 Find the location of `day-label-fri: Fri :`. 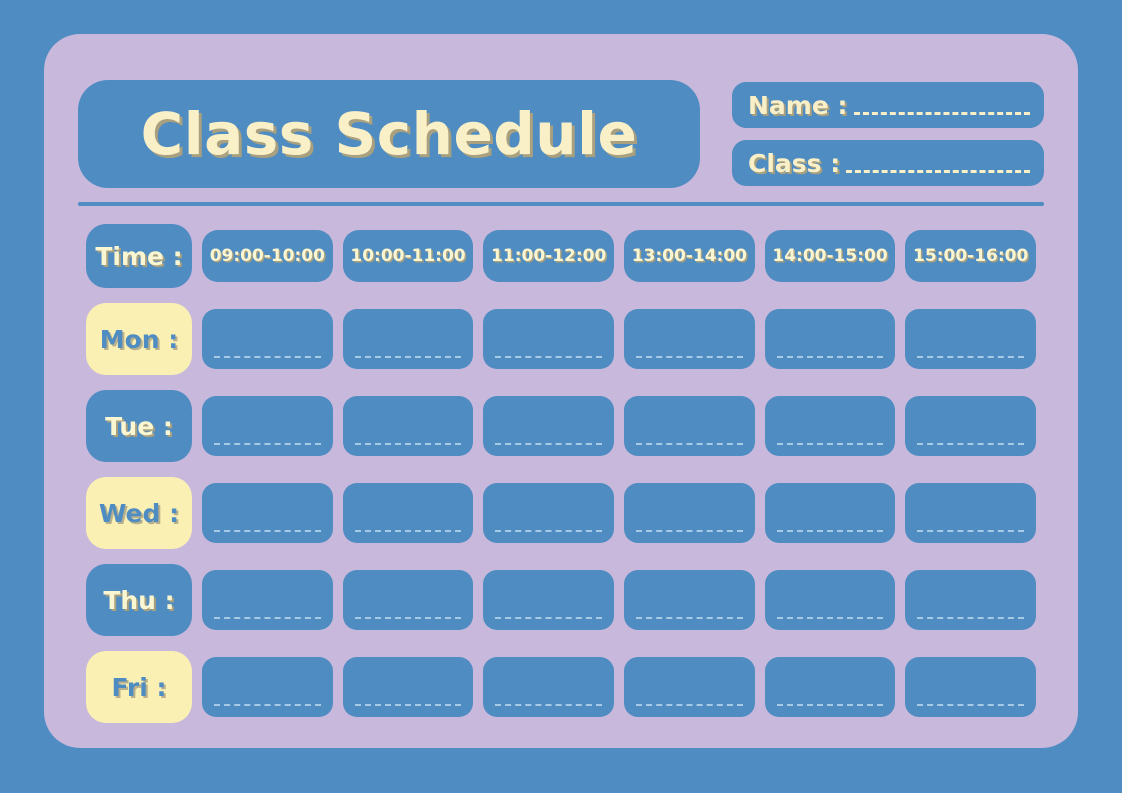

day-label-fri: Fri : is located at coordinates (139, 687).